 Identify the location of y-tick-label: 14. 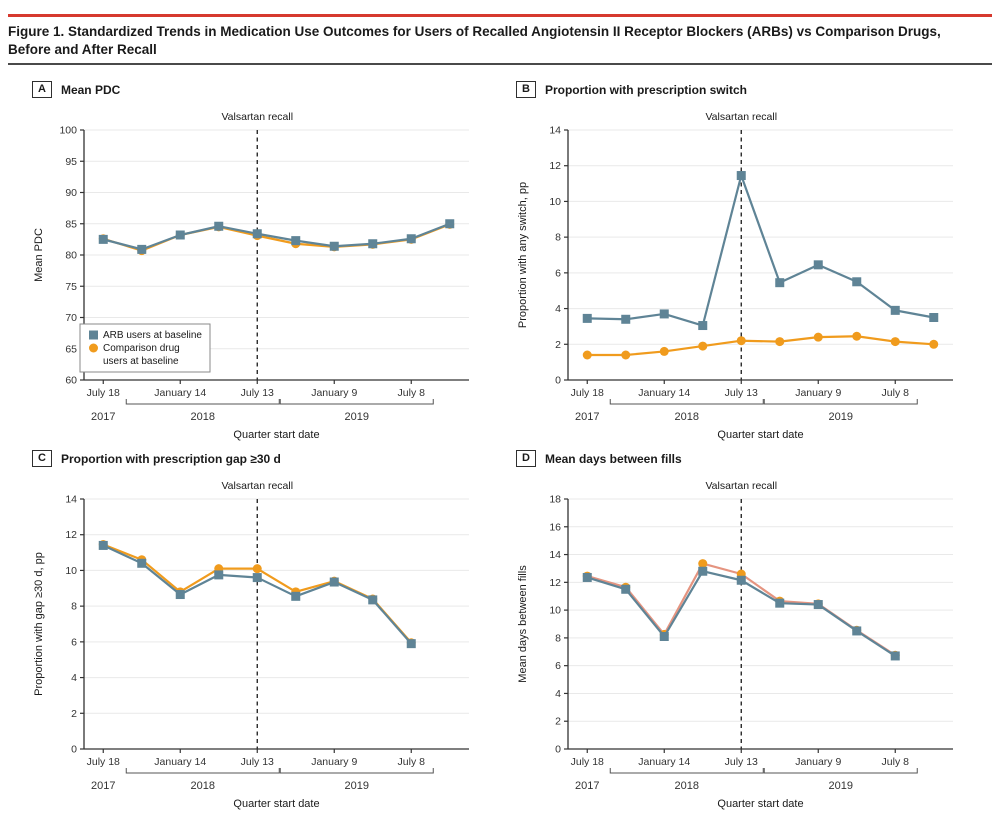
(555, 131).